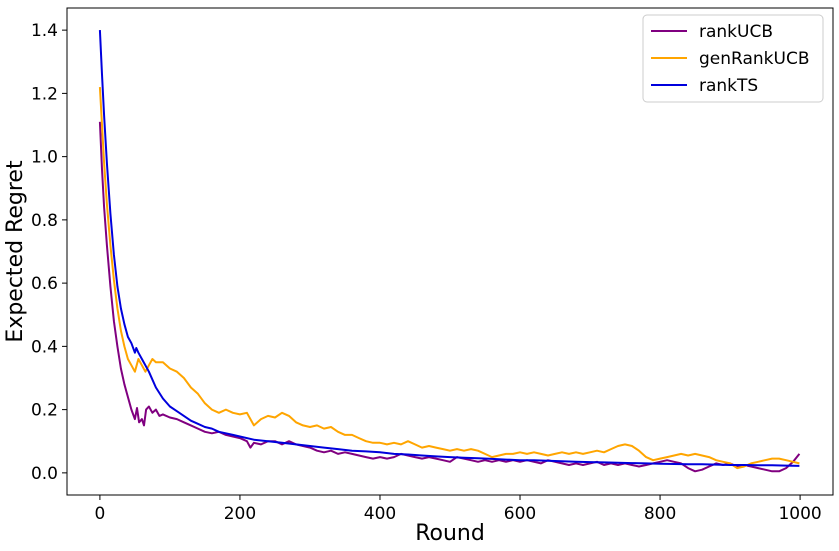 Image resolution: width=839 pixels, height=551 pixels. Describe the element at coordinates (799, 514) in the screenshot. I see `x-tick-label: 1000` at that location.